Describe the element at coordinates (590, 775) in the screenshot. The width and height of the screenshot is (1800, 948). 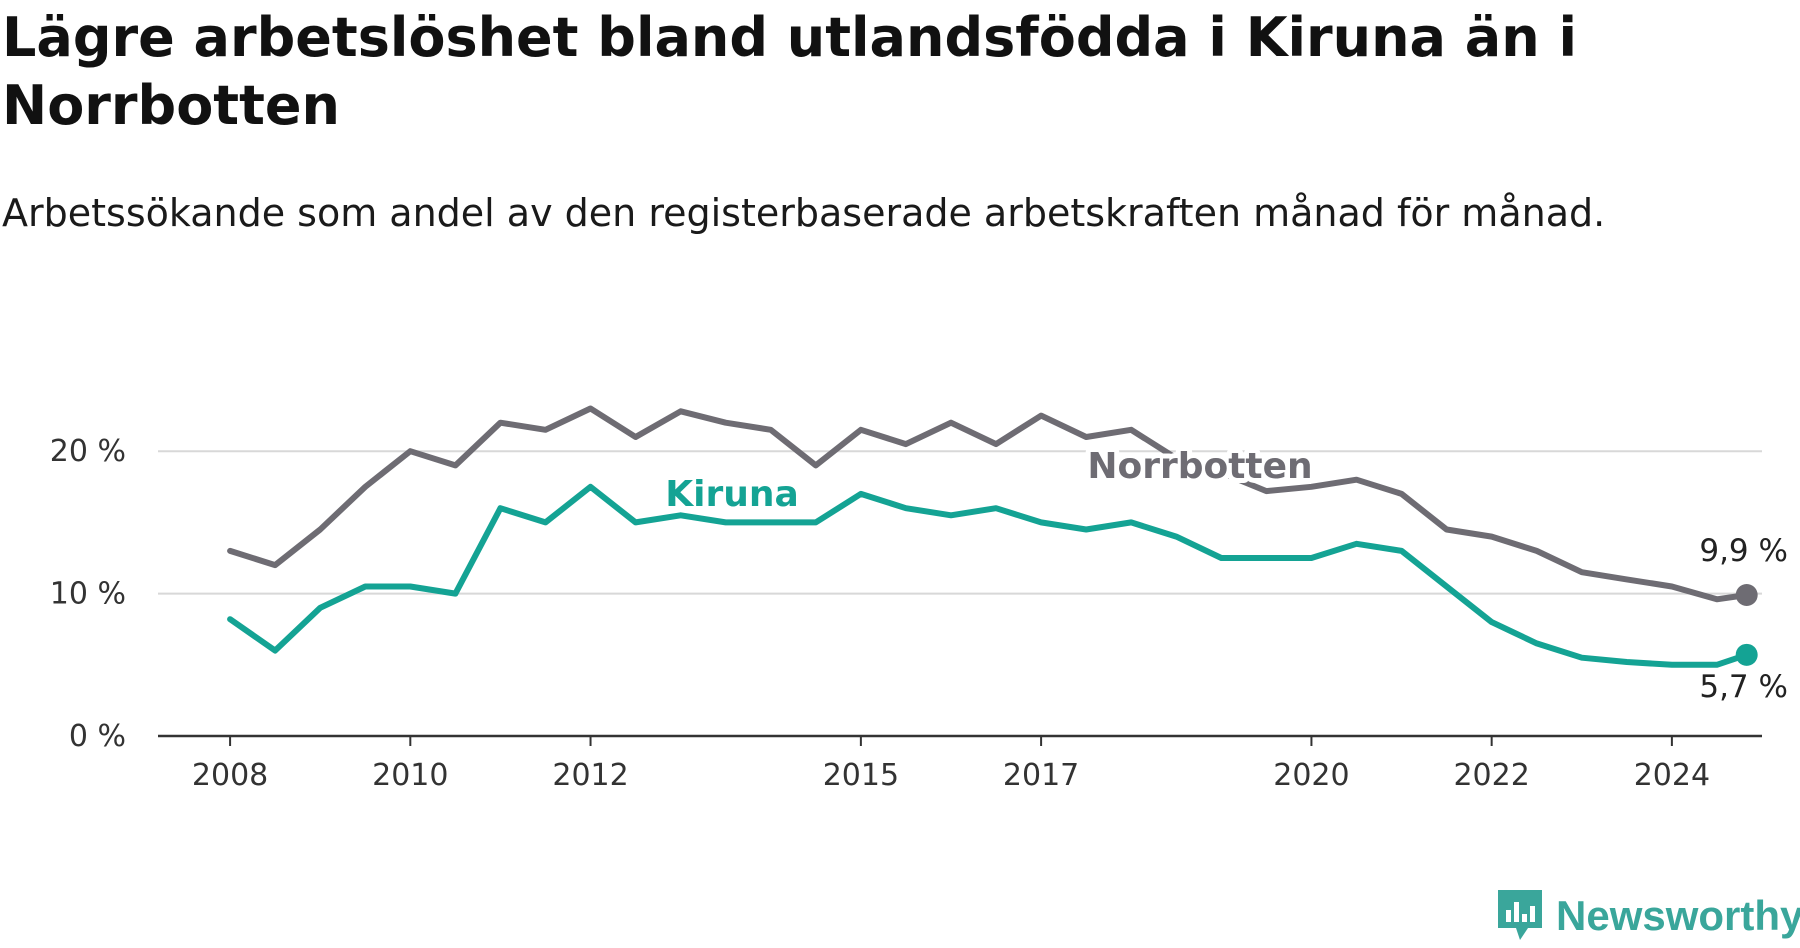
I see `x-tick-label: 2012` at that location.